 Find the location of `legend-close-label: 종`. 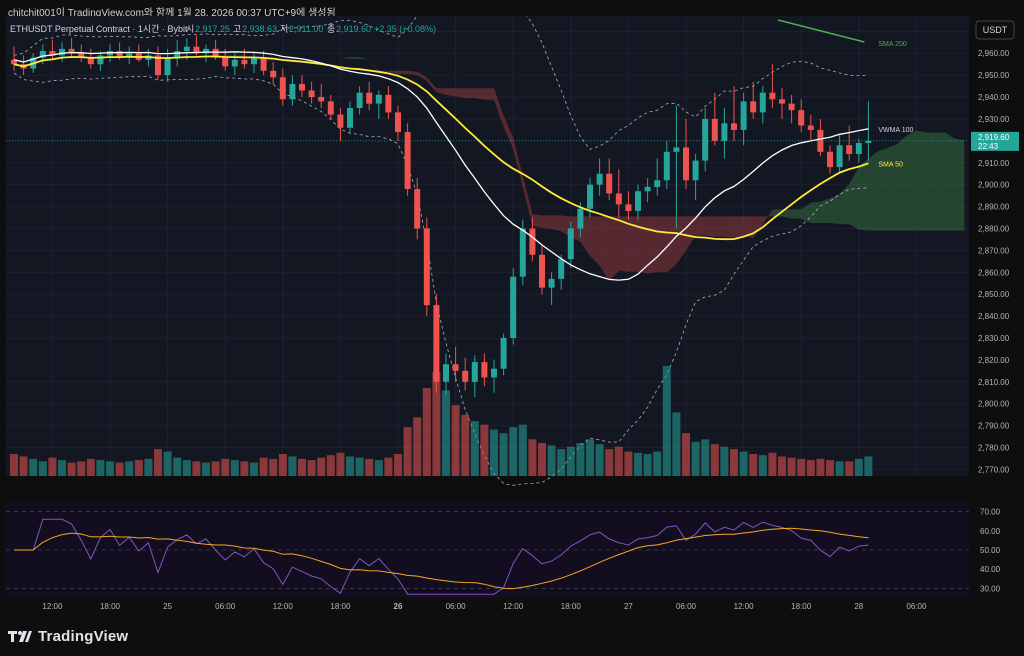

legend-close-label: 종 is located at coordinates (331, 29).